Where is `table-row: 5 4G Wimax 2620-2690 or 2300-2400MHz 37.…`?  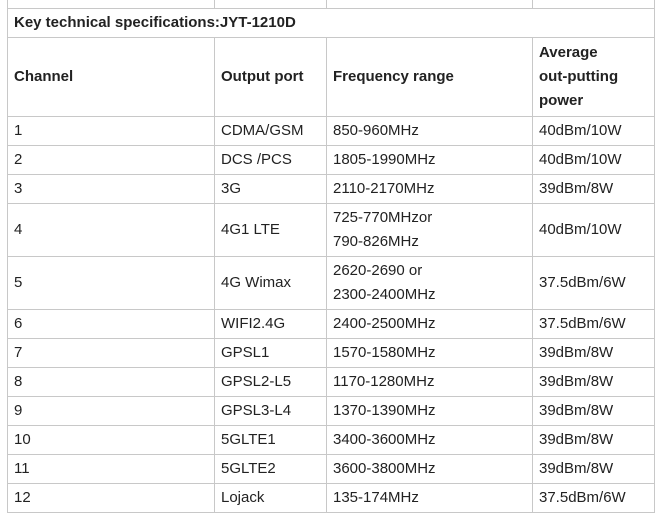
table-row: 5 4G Wimax 2620-2690 or 2300-2400MHz 37.… is located at coordinates (331, 283).